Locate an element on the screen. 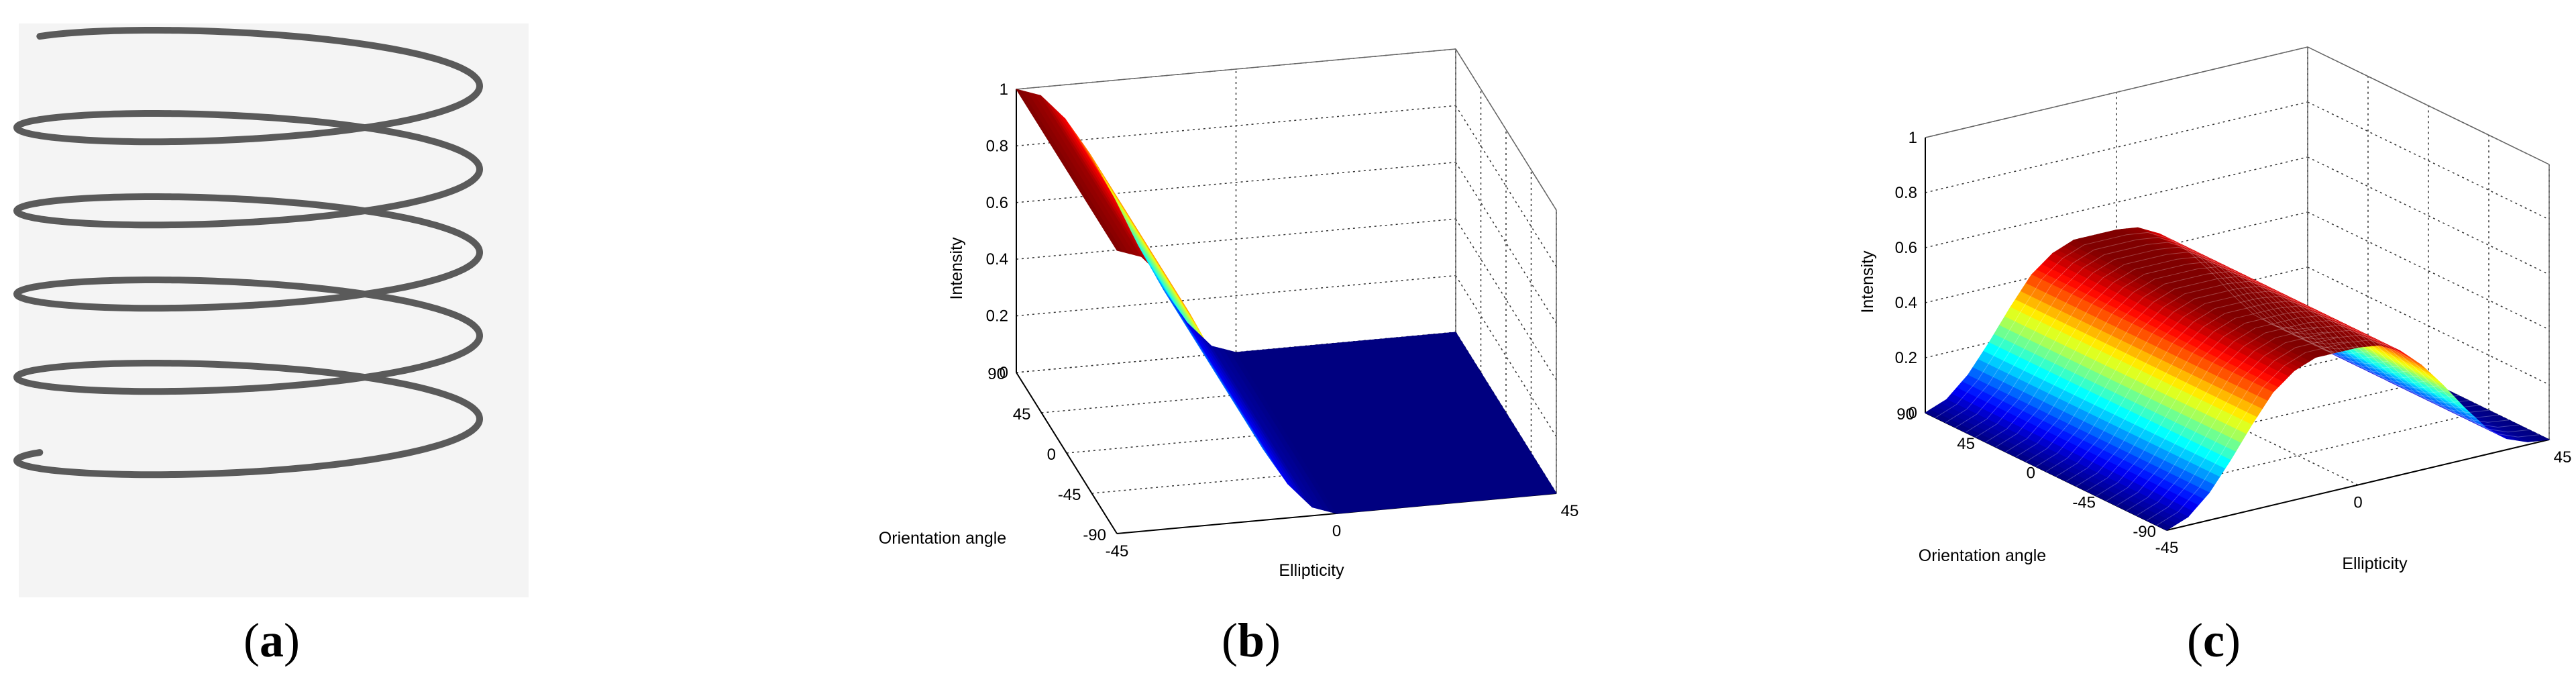  surface-b is located at coordinates (1286, 301).